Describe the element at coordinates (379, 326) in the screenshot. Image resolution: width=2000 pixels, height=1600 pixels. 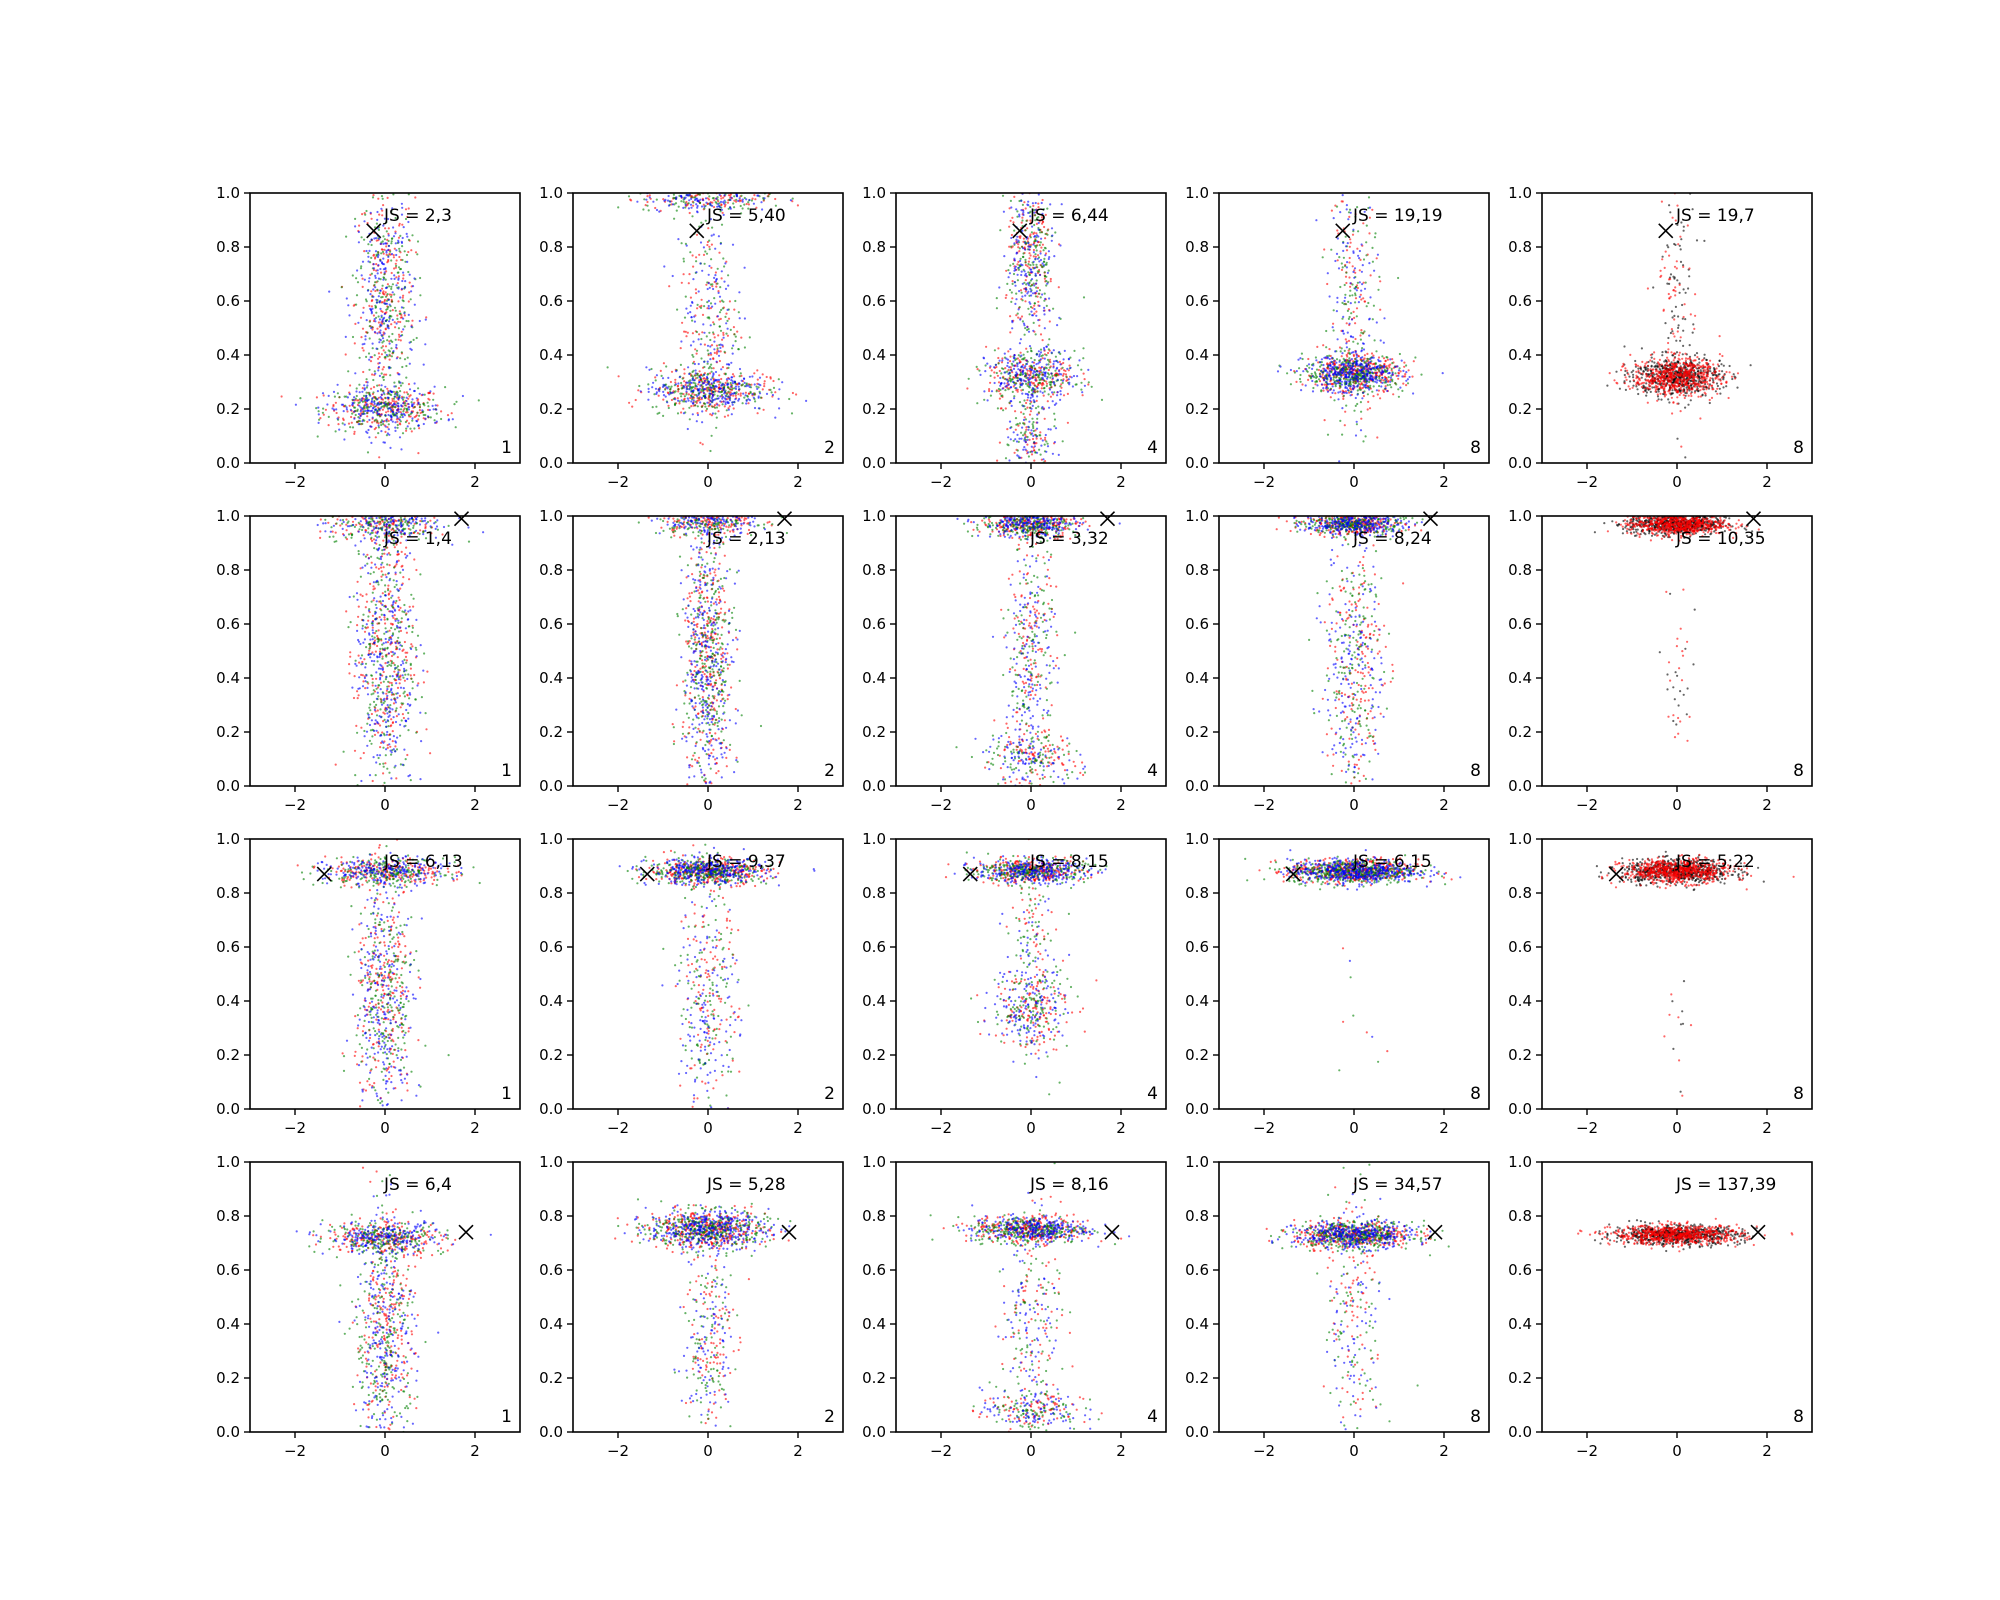
I see `series-blue` at that location.